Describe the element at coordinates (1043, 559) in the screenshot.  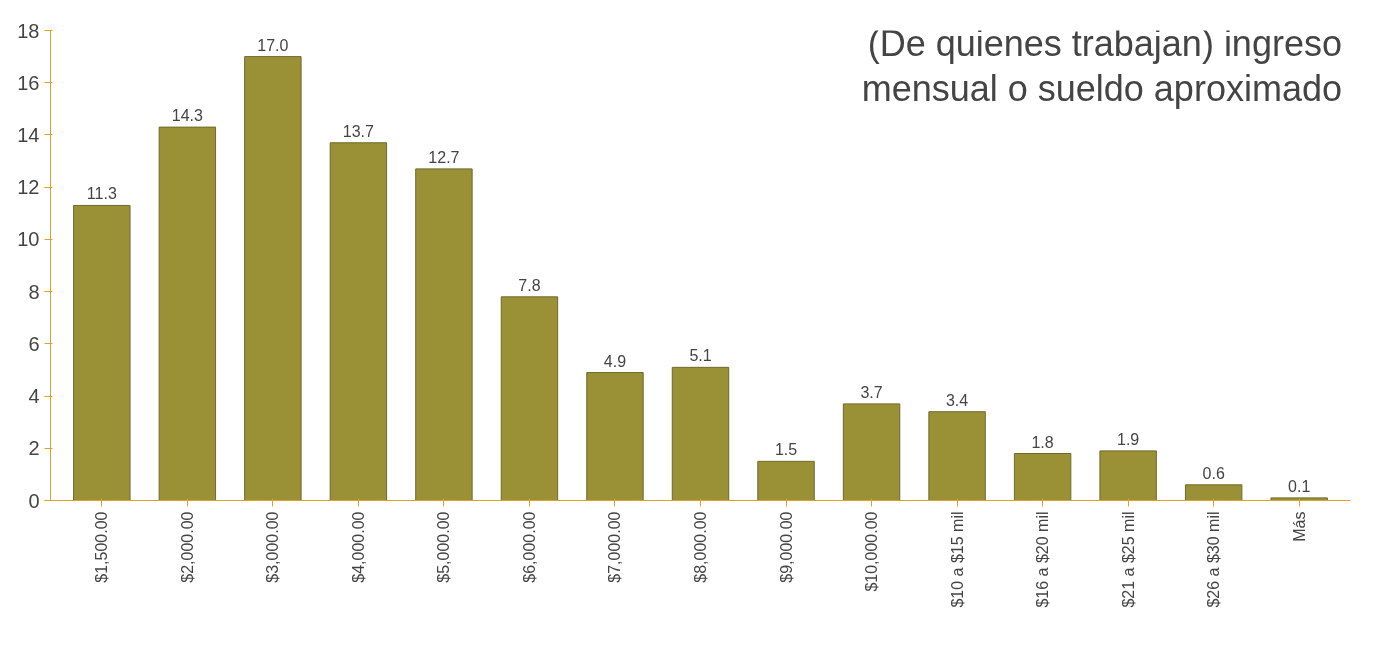
I see `x-tick-label: $16 a $20 mil` at that location.